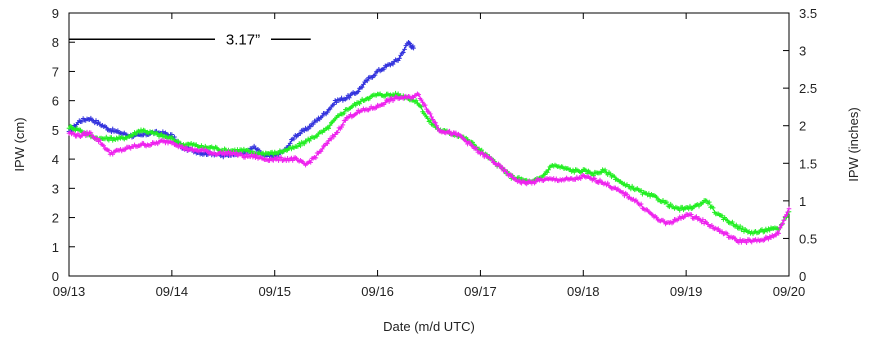 The height and width of the screenshot is (339, 878). What do you see at coordinates (19, 144) in the screenshot?
I see `y-axis-left-label: IPW (cm)` at bounding box center [19, 144].